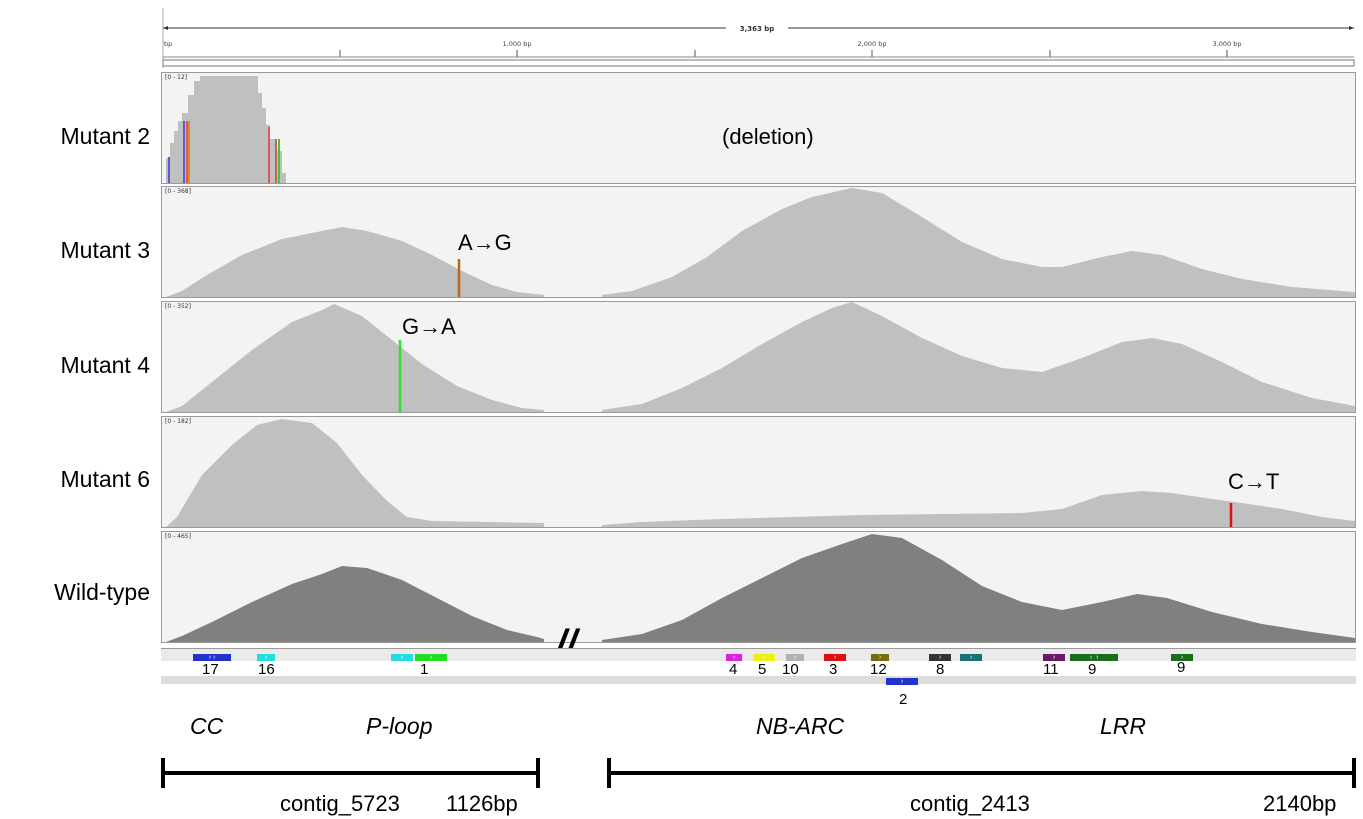 The height and width of the screenshot is (819, 1363). I want to click on track-range-mutant-6: [0 - 182], so click(178, 421).